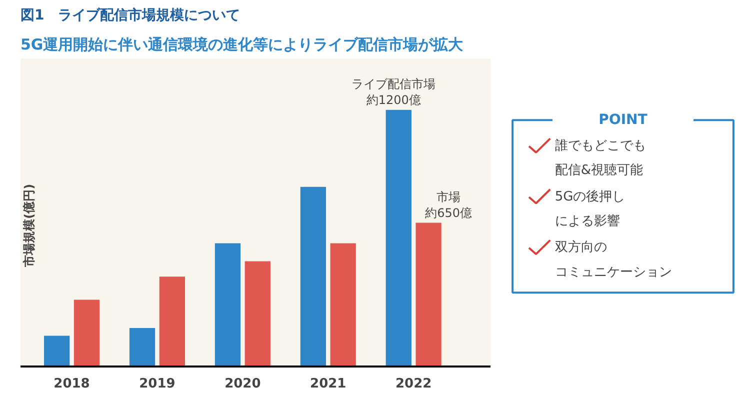  Describe the element at coordinates (393, 99) in the screenshot. I see `annotation: 約1200億` at that location.